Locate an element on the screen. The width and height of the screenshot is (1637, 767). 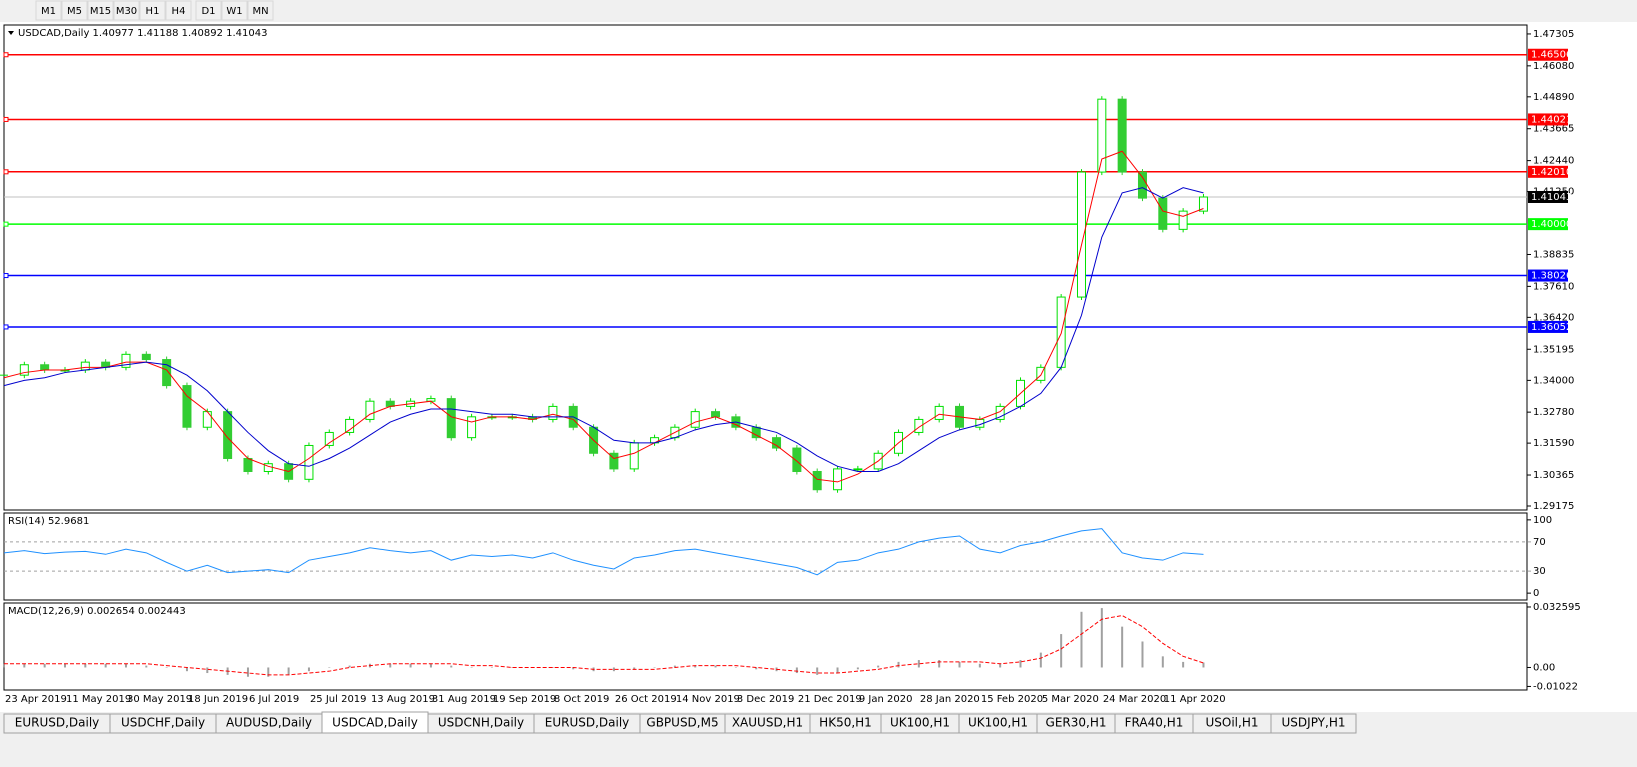
timeframe-label: W1 is located at coordinates (234, 11).